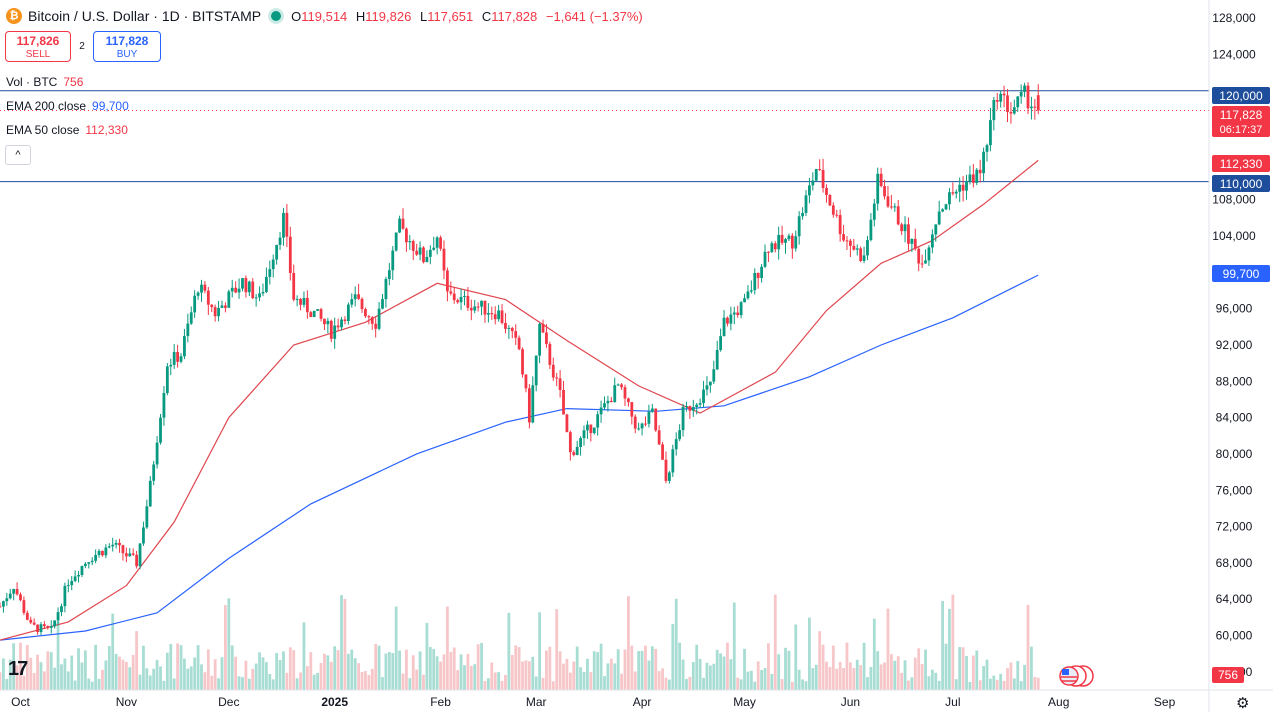  I want to click on ema50-legend-value: 112,330, so click(106, 130).